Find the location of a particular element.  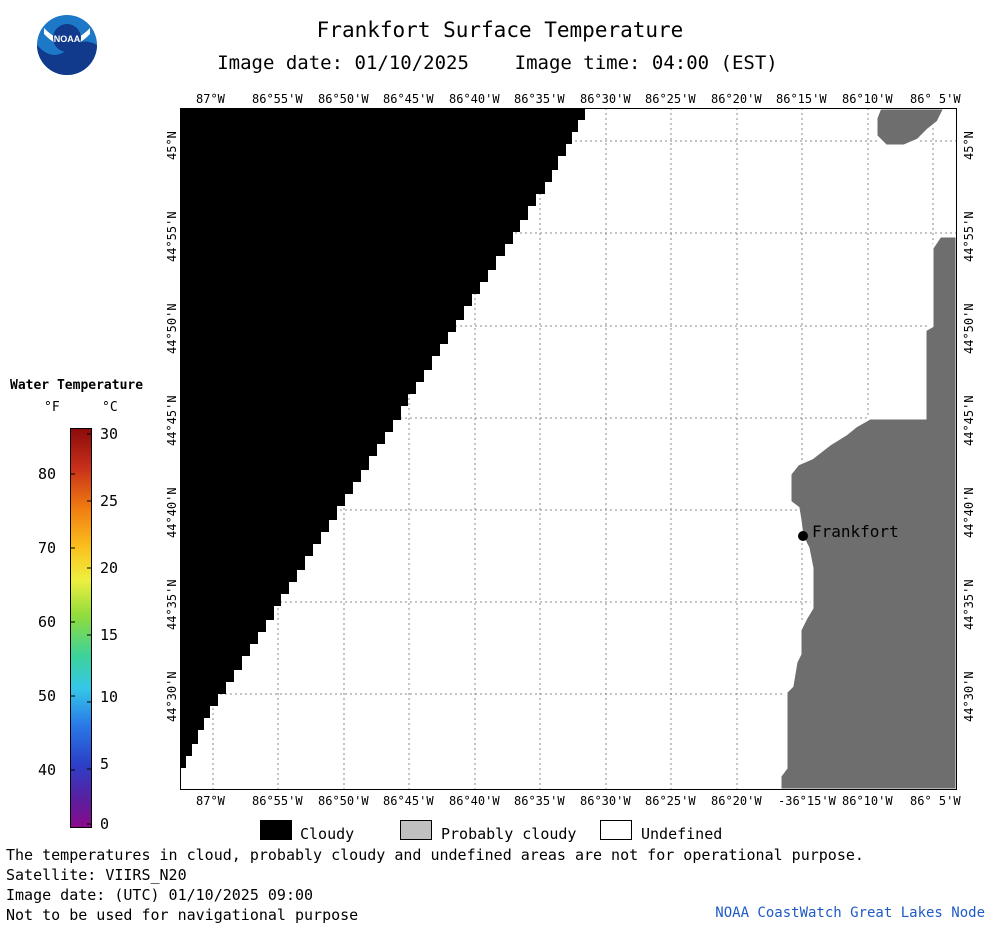

lon-label-top: 86°55'W is located at coordinates (277, 99).